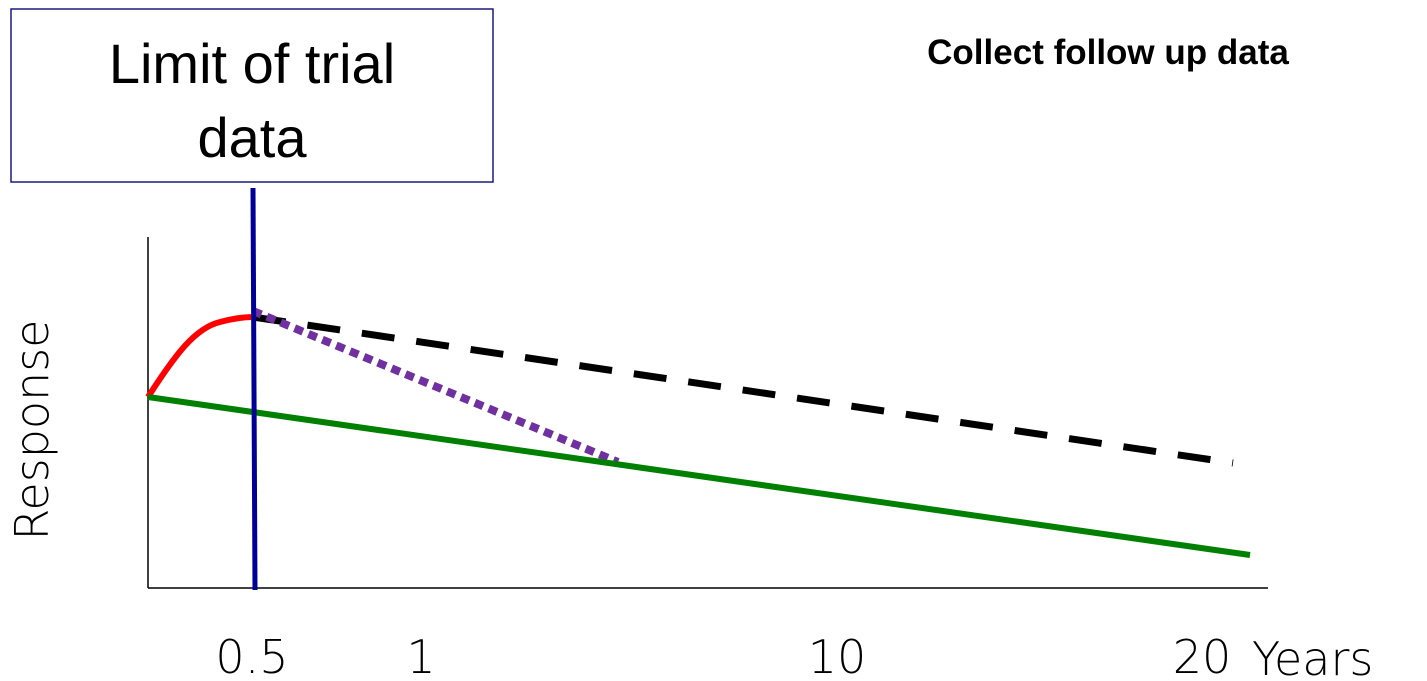 The height and width of the screenshot is (681, 1427). What do you see at coordinates (251, 655) in the screenshot?
I see `x-tick-label-0: 0.5` at bounding box center [251, 655].